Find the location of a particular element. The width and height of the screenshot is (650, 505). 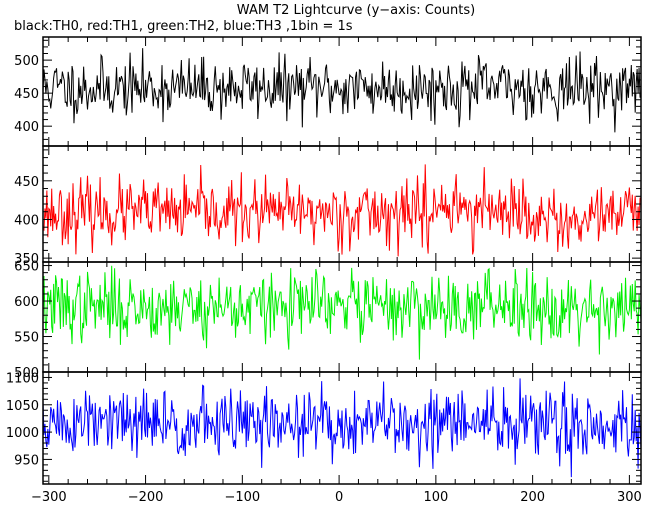

x-tick-label: 300 is located at coordinates (629, 497).